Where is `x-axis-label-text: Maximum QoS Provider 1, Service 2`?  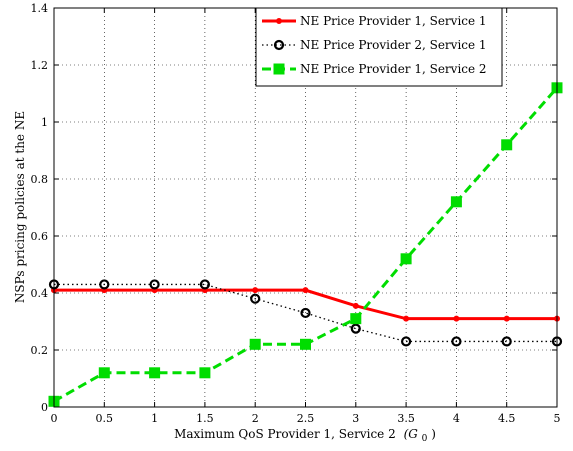
x-axis-label-text: Maximum QoS Provider 1, Service 2 is located at coordinates (285, 434).